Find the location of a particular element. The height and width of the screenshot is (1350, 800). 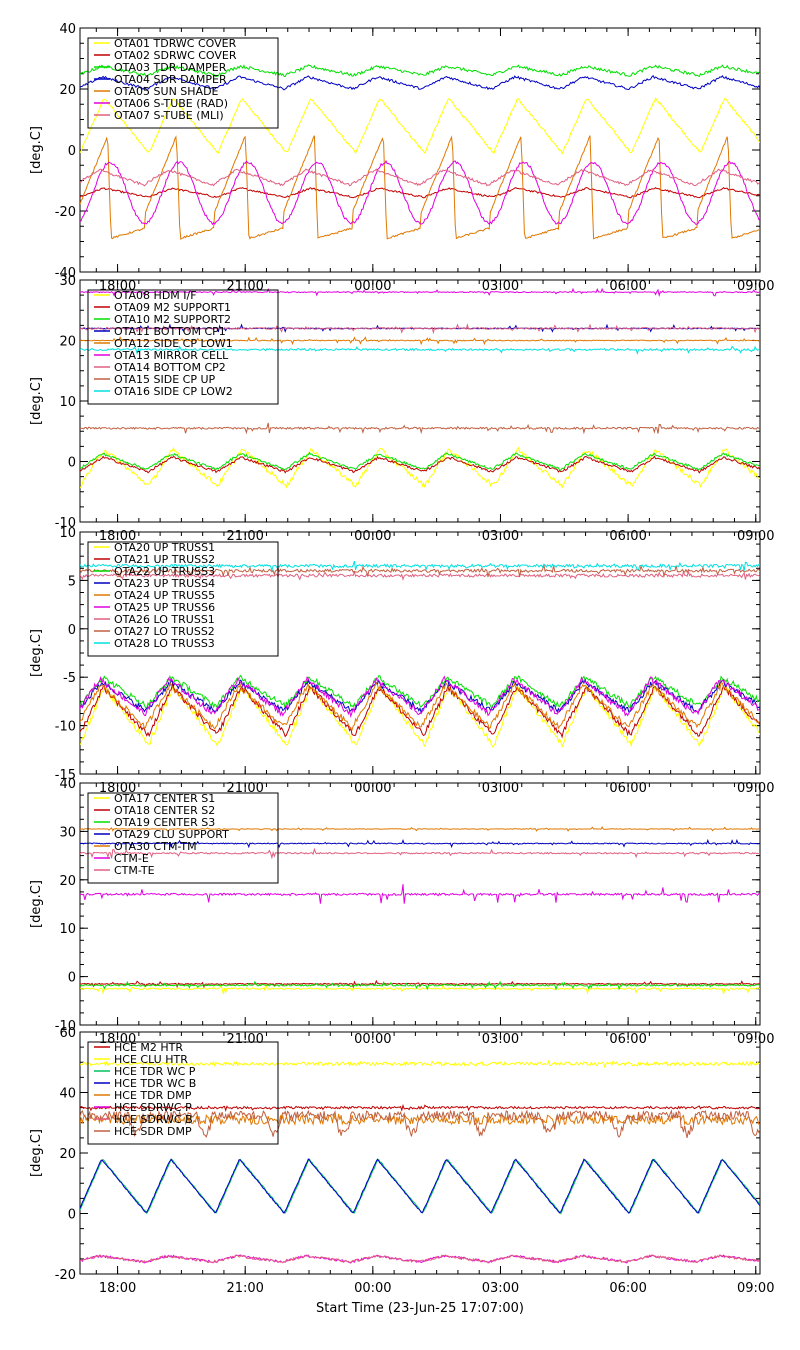

legend-entry: HCE M2 HTR is located at coordinates (148, 1047).